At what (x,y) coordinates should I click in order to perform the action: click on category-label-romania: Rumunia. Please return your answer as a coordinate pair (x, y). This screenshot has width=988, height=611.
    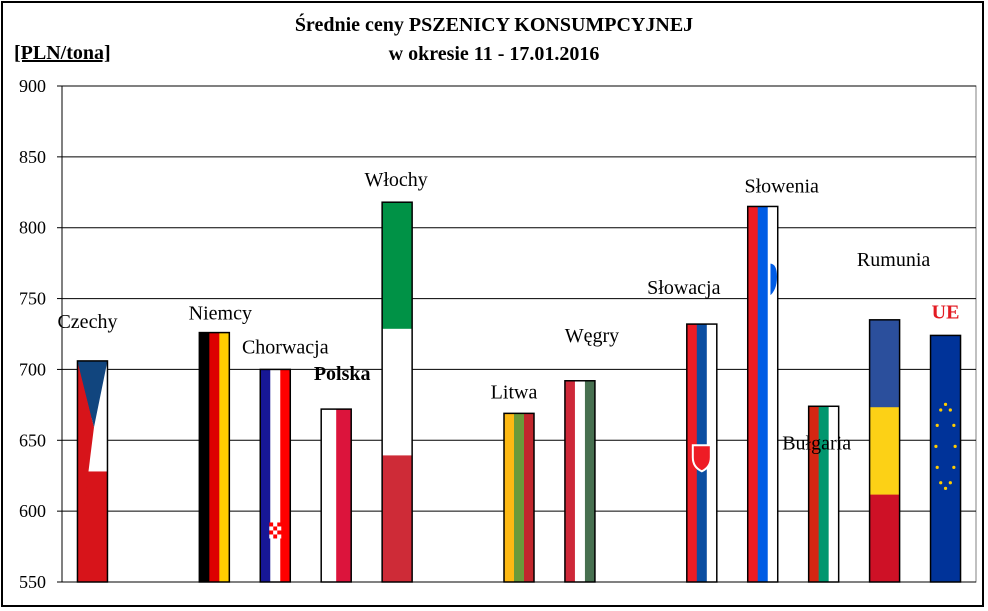
    Looking at the image, I should click on (893, 260).